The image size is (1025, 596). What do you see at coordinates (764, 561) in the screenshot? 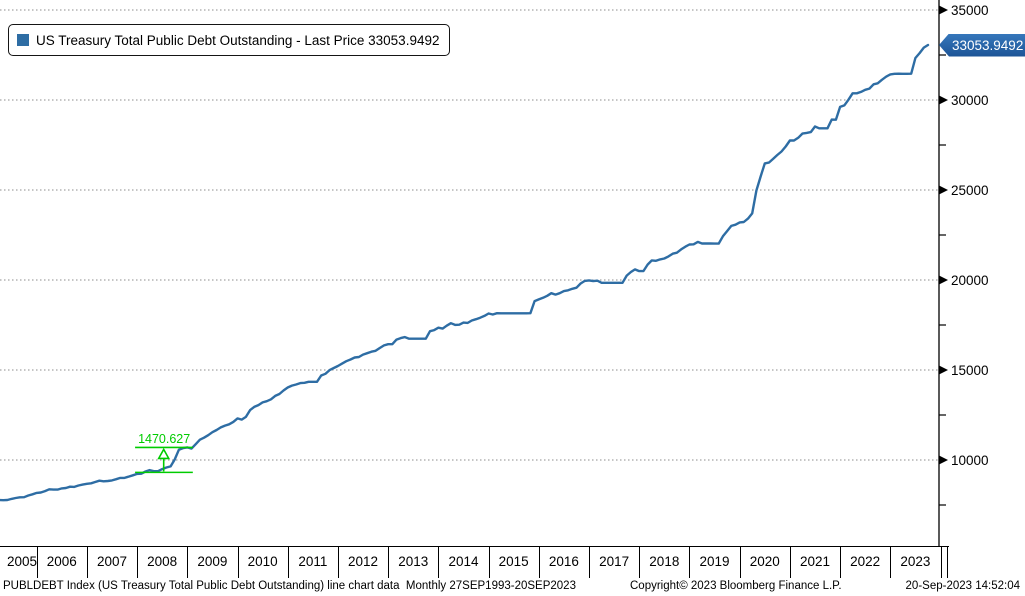
I see `x-axis-year-label: 2020` at bounding box center [764, 561].